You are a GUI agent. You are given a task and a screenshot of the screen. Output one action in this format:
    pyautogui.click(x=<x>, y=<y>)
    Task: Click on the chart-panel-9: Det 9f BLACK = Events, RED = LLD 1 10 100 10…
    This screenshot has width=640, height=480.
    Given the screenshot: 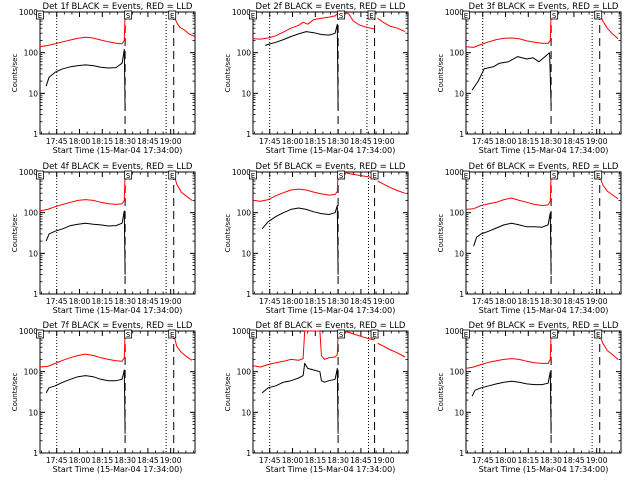 What is the action you would take?
    pyautogui.click(x=529, y=397)
    